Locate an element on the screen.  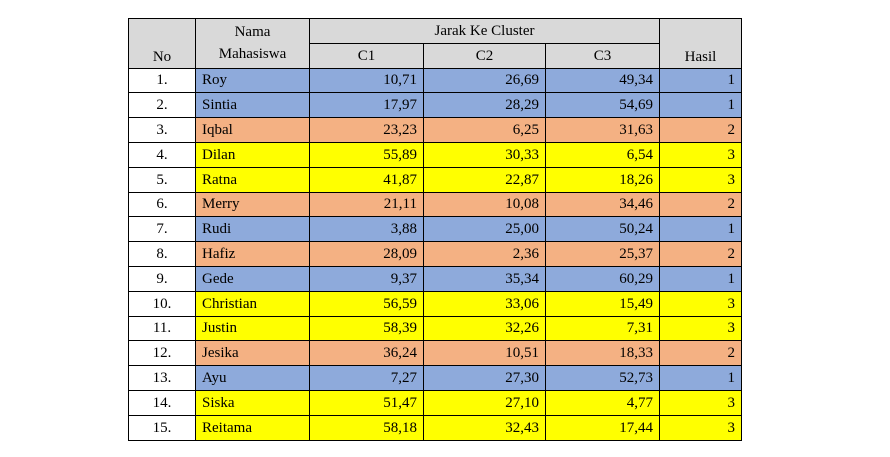
header-c3: C3 is located at coordinates (602, 55).